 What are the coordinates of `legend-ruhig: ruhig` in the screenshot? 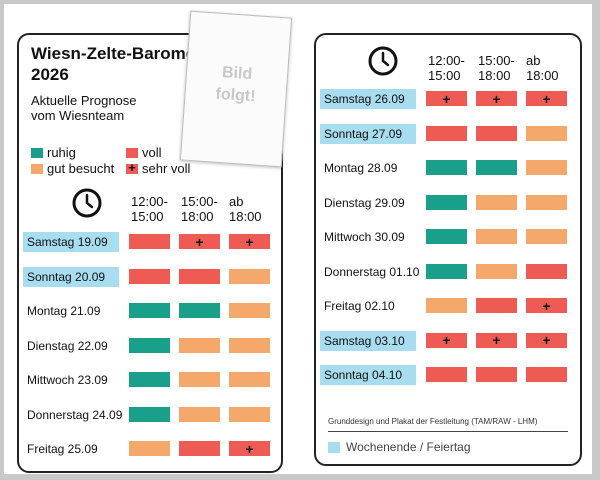 It's located at (53, 152).